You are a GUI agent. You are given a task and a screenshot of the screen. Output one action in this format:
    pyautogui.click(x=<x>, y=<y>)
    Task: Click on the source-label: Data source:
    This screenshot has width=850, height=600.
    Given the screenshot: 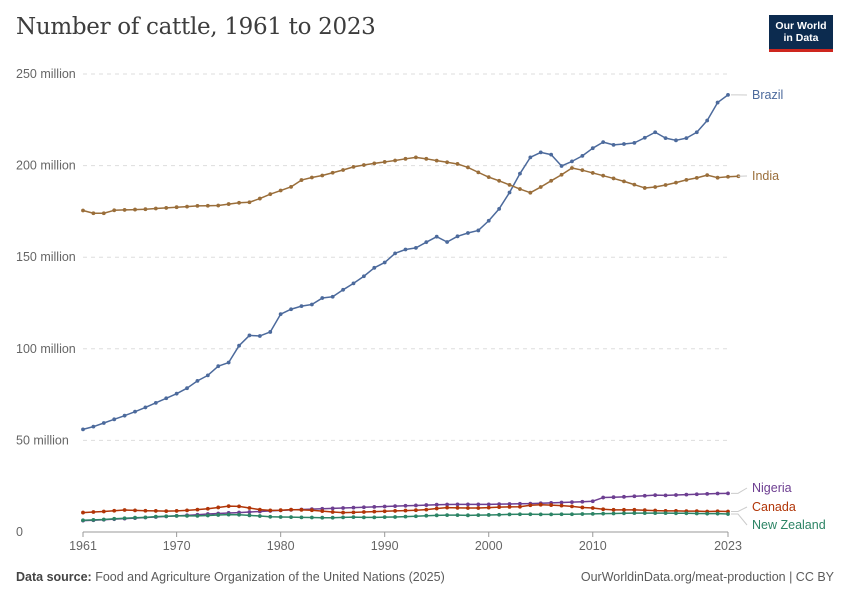 What is the action you would take?
    pyautogui.click(x=54, y=577)
    